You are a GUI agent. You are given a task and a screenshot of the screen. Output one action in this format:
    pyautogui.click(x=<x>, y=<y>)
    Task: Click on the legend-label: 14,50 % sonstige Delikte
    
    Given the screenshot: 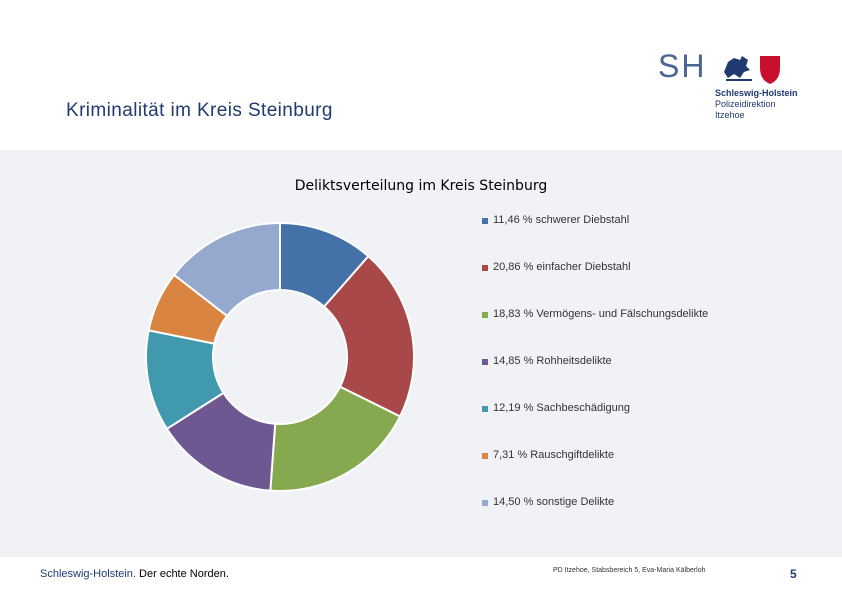 What is the action you would take?
    pyautogui.click(x=554, y=502)
    